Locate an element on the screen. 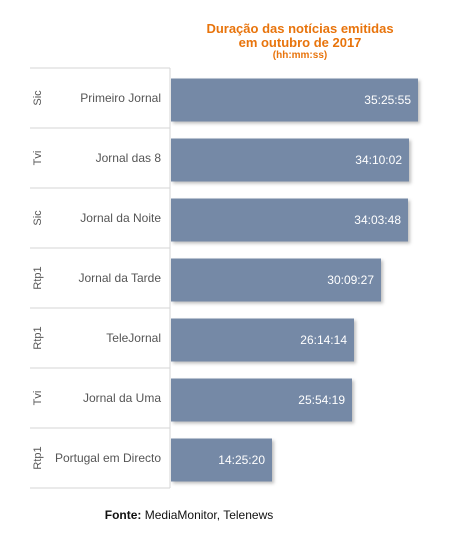  category-label: Jornal das 8 is located at coordinates (129, 158).